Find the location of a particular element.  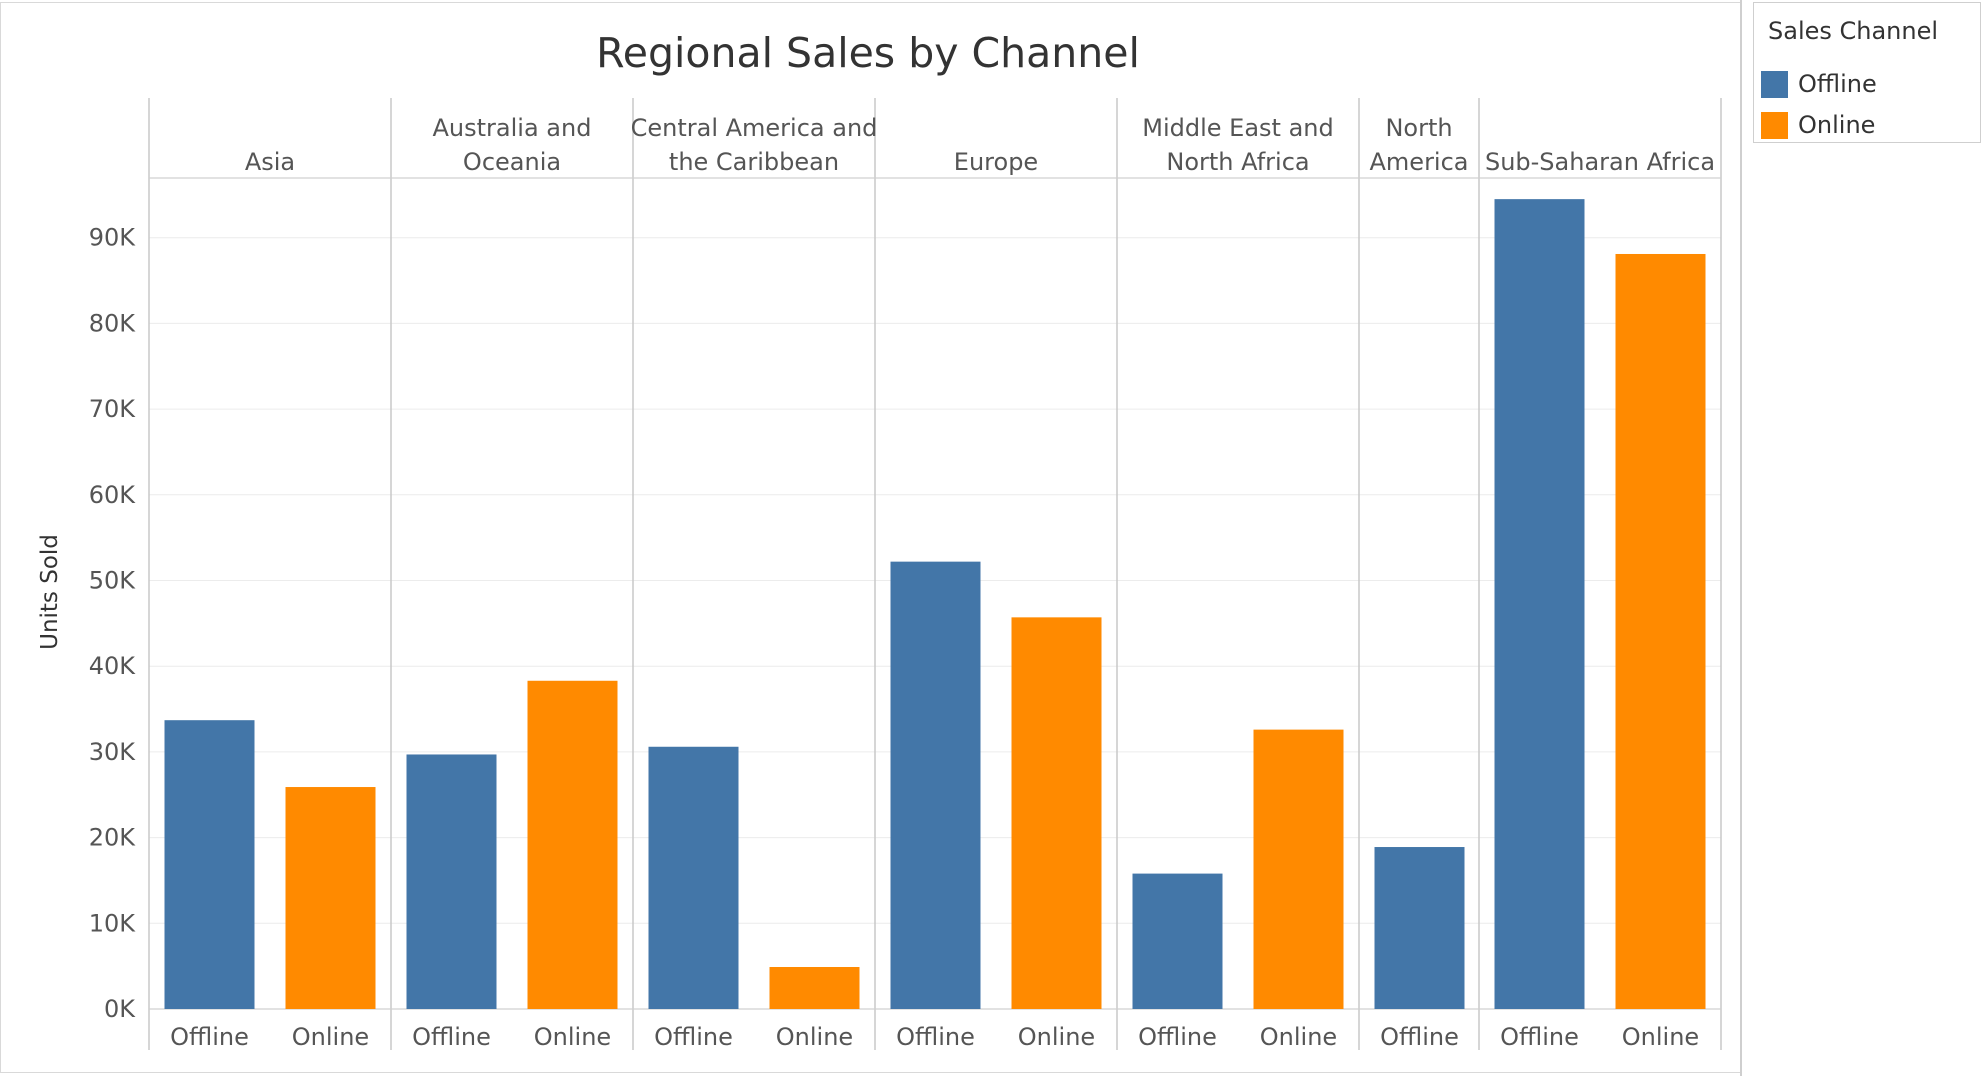

legend-item-offline: Offline is located at coordinates (1819, 84).